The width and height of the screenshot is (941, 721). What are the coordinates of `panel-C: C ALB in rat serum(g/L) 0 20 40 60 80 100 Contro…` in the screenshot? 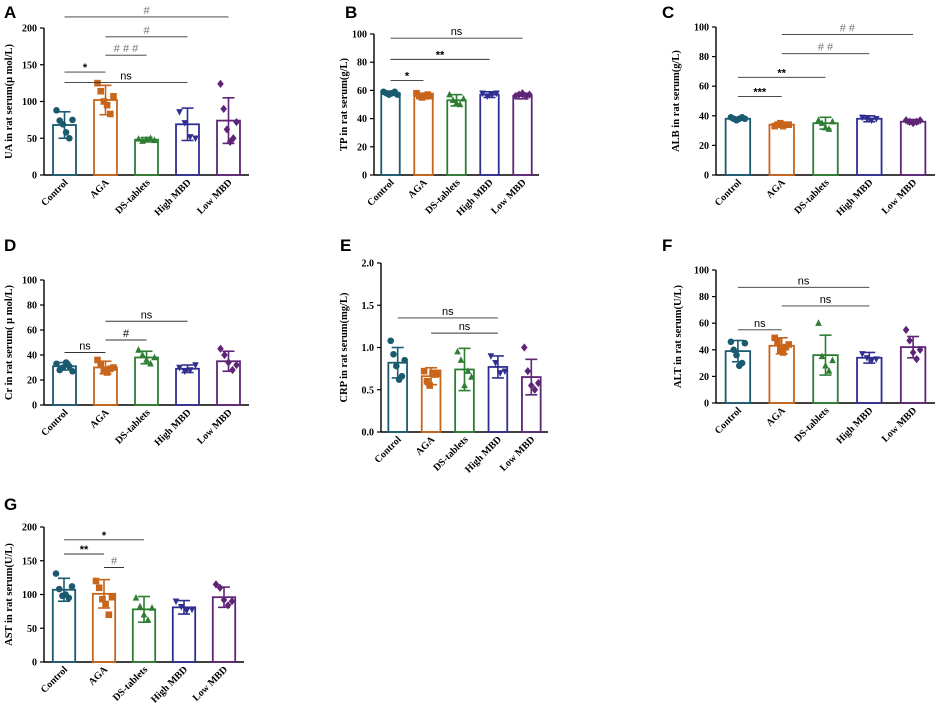 It's located at (798, 110).